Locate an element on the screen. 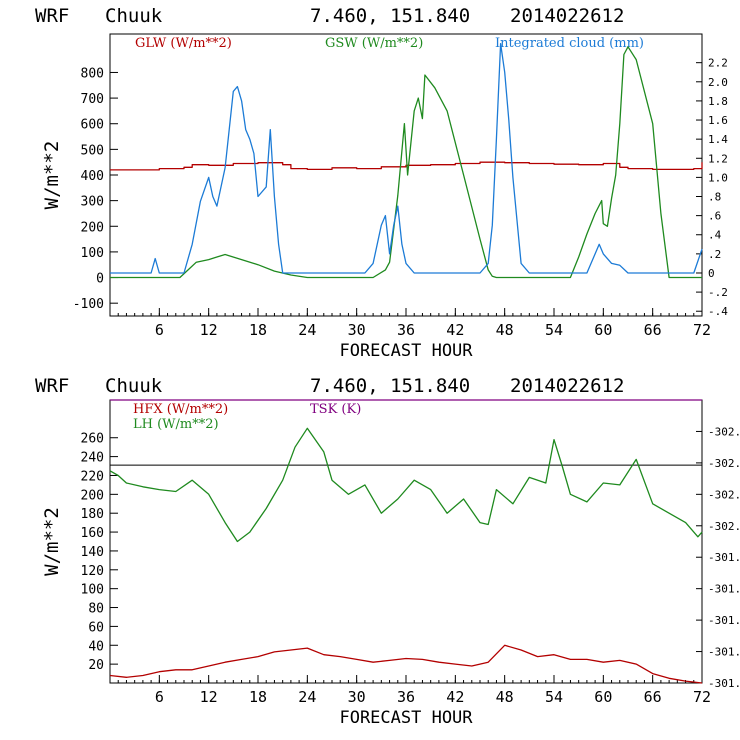 This screenshot has width=740, height=740. y-right-tick-label: -301.2 is located at coordinates (724, 652).